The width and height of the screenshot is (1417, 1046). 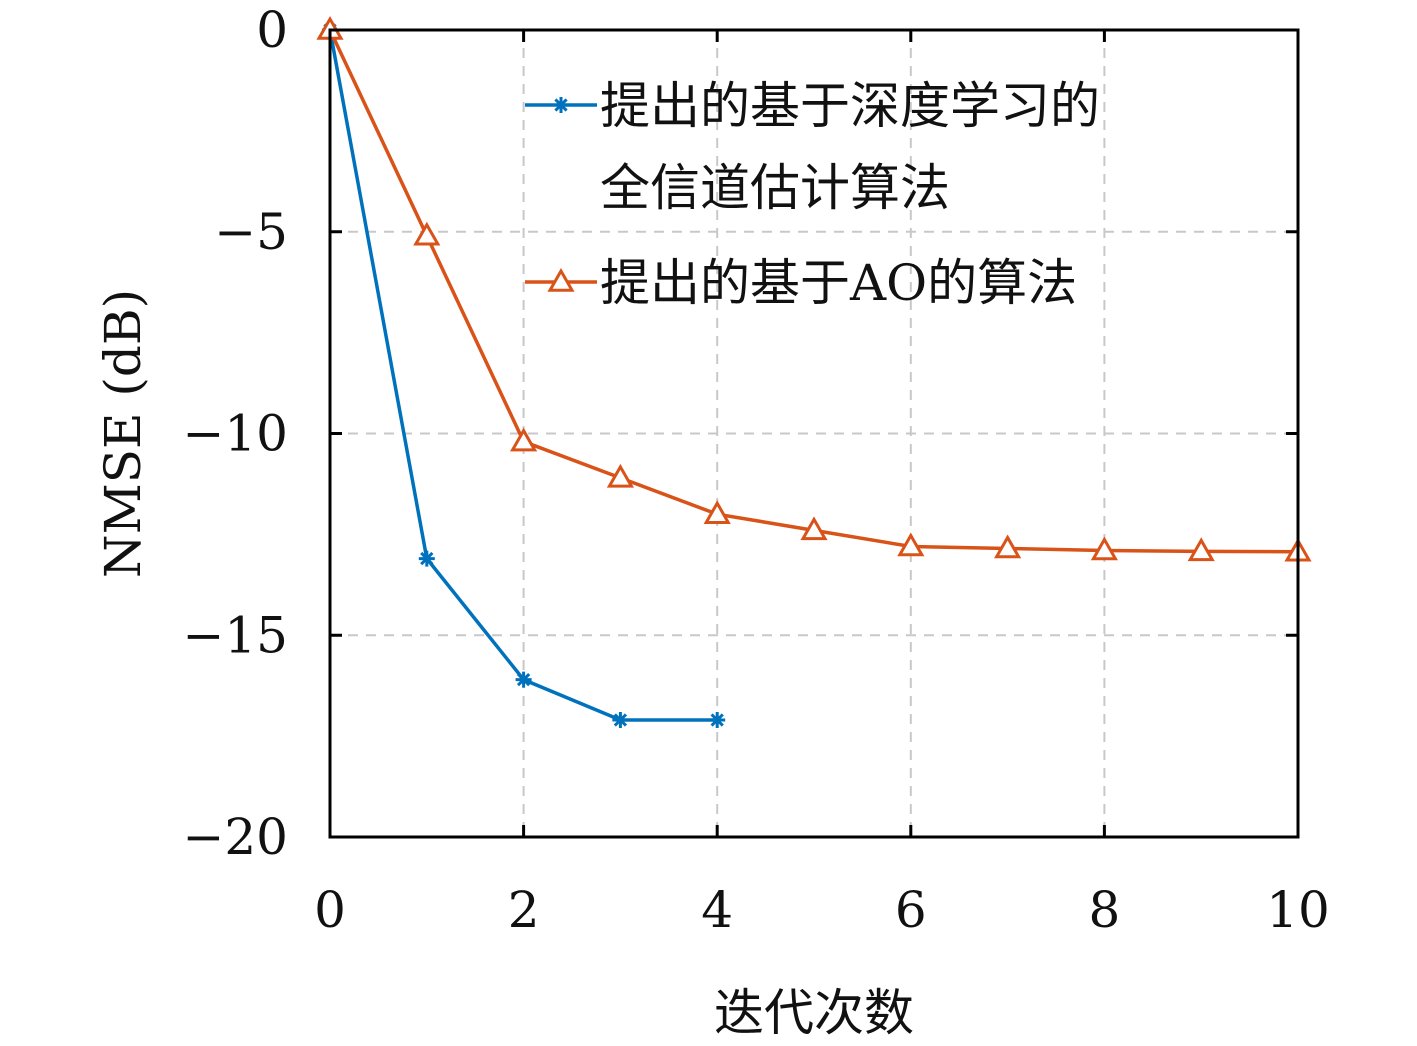 What do you see at coordinates (911, 910) in the screenshot?
I see `x-tick-label: 6` at bounding box center [911, 910].